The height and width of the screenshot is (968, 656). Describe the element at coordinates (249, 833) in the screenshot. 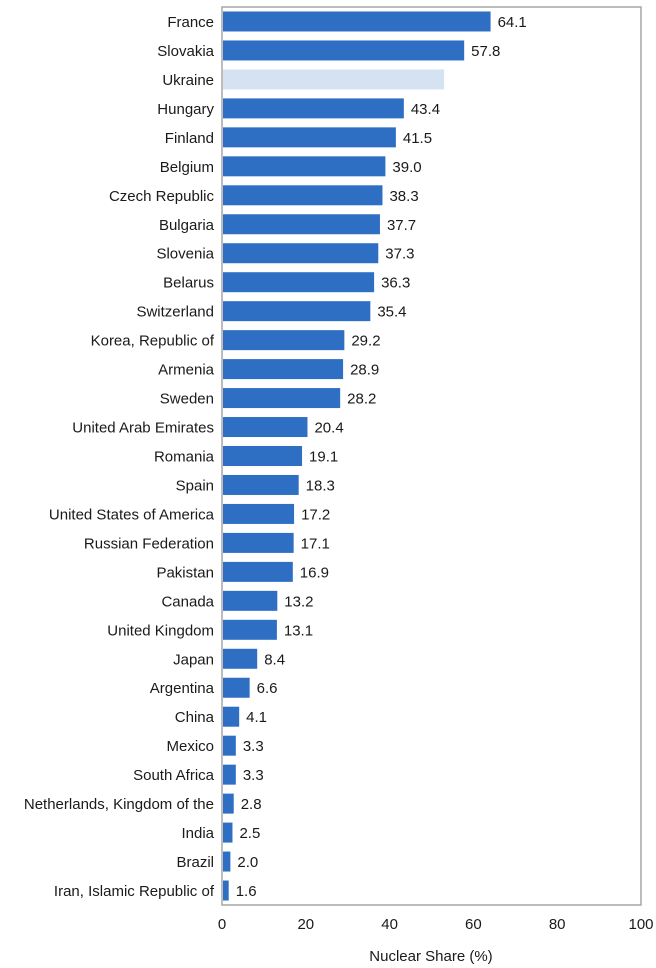

I see `value-label: 2.5` at that location.